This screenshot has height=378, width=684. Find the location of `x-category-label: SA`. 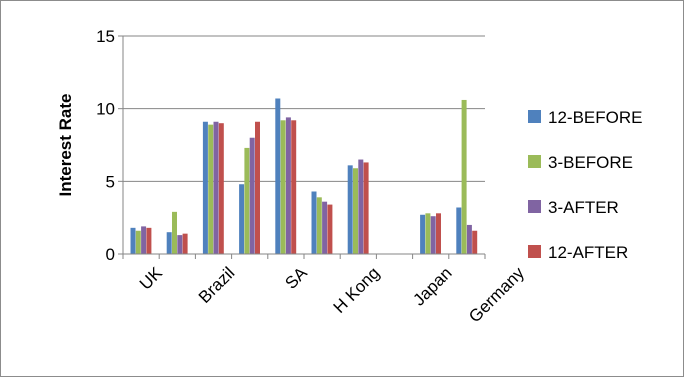

x-category-label: SA is located at coordinates (296, 278).